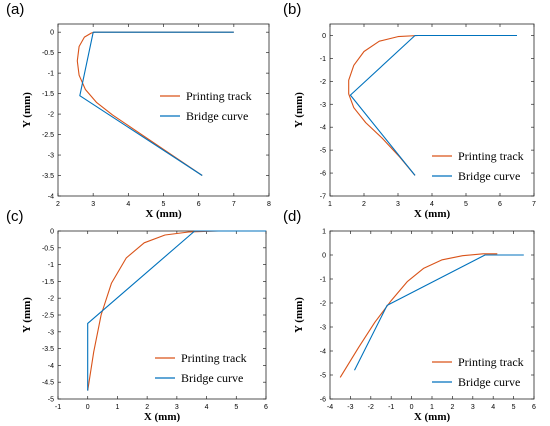 The height and width of the screenshot is (426, 550). What do you see at coordinates (15, 216) in the screenshot?
I see `panel-label: (c)` at bounding box center [15, 216].